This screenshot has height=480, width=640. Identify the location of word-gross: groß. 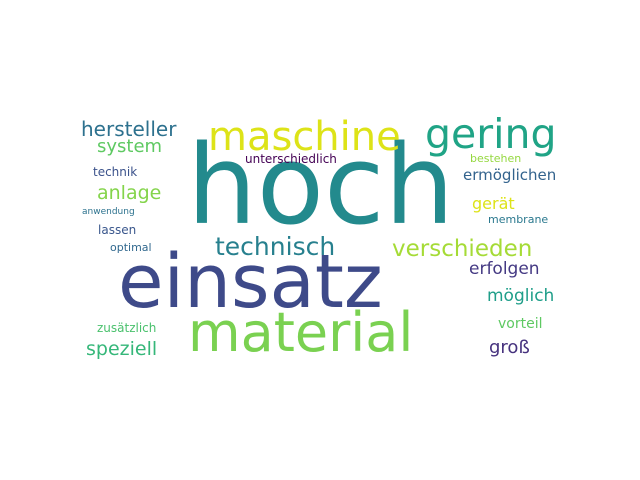
(509, 347).